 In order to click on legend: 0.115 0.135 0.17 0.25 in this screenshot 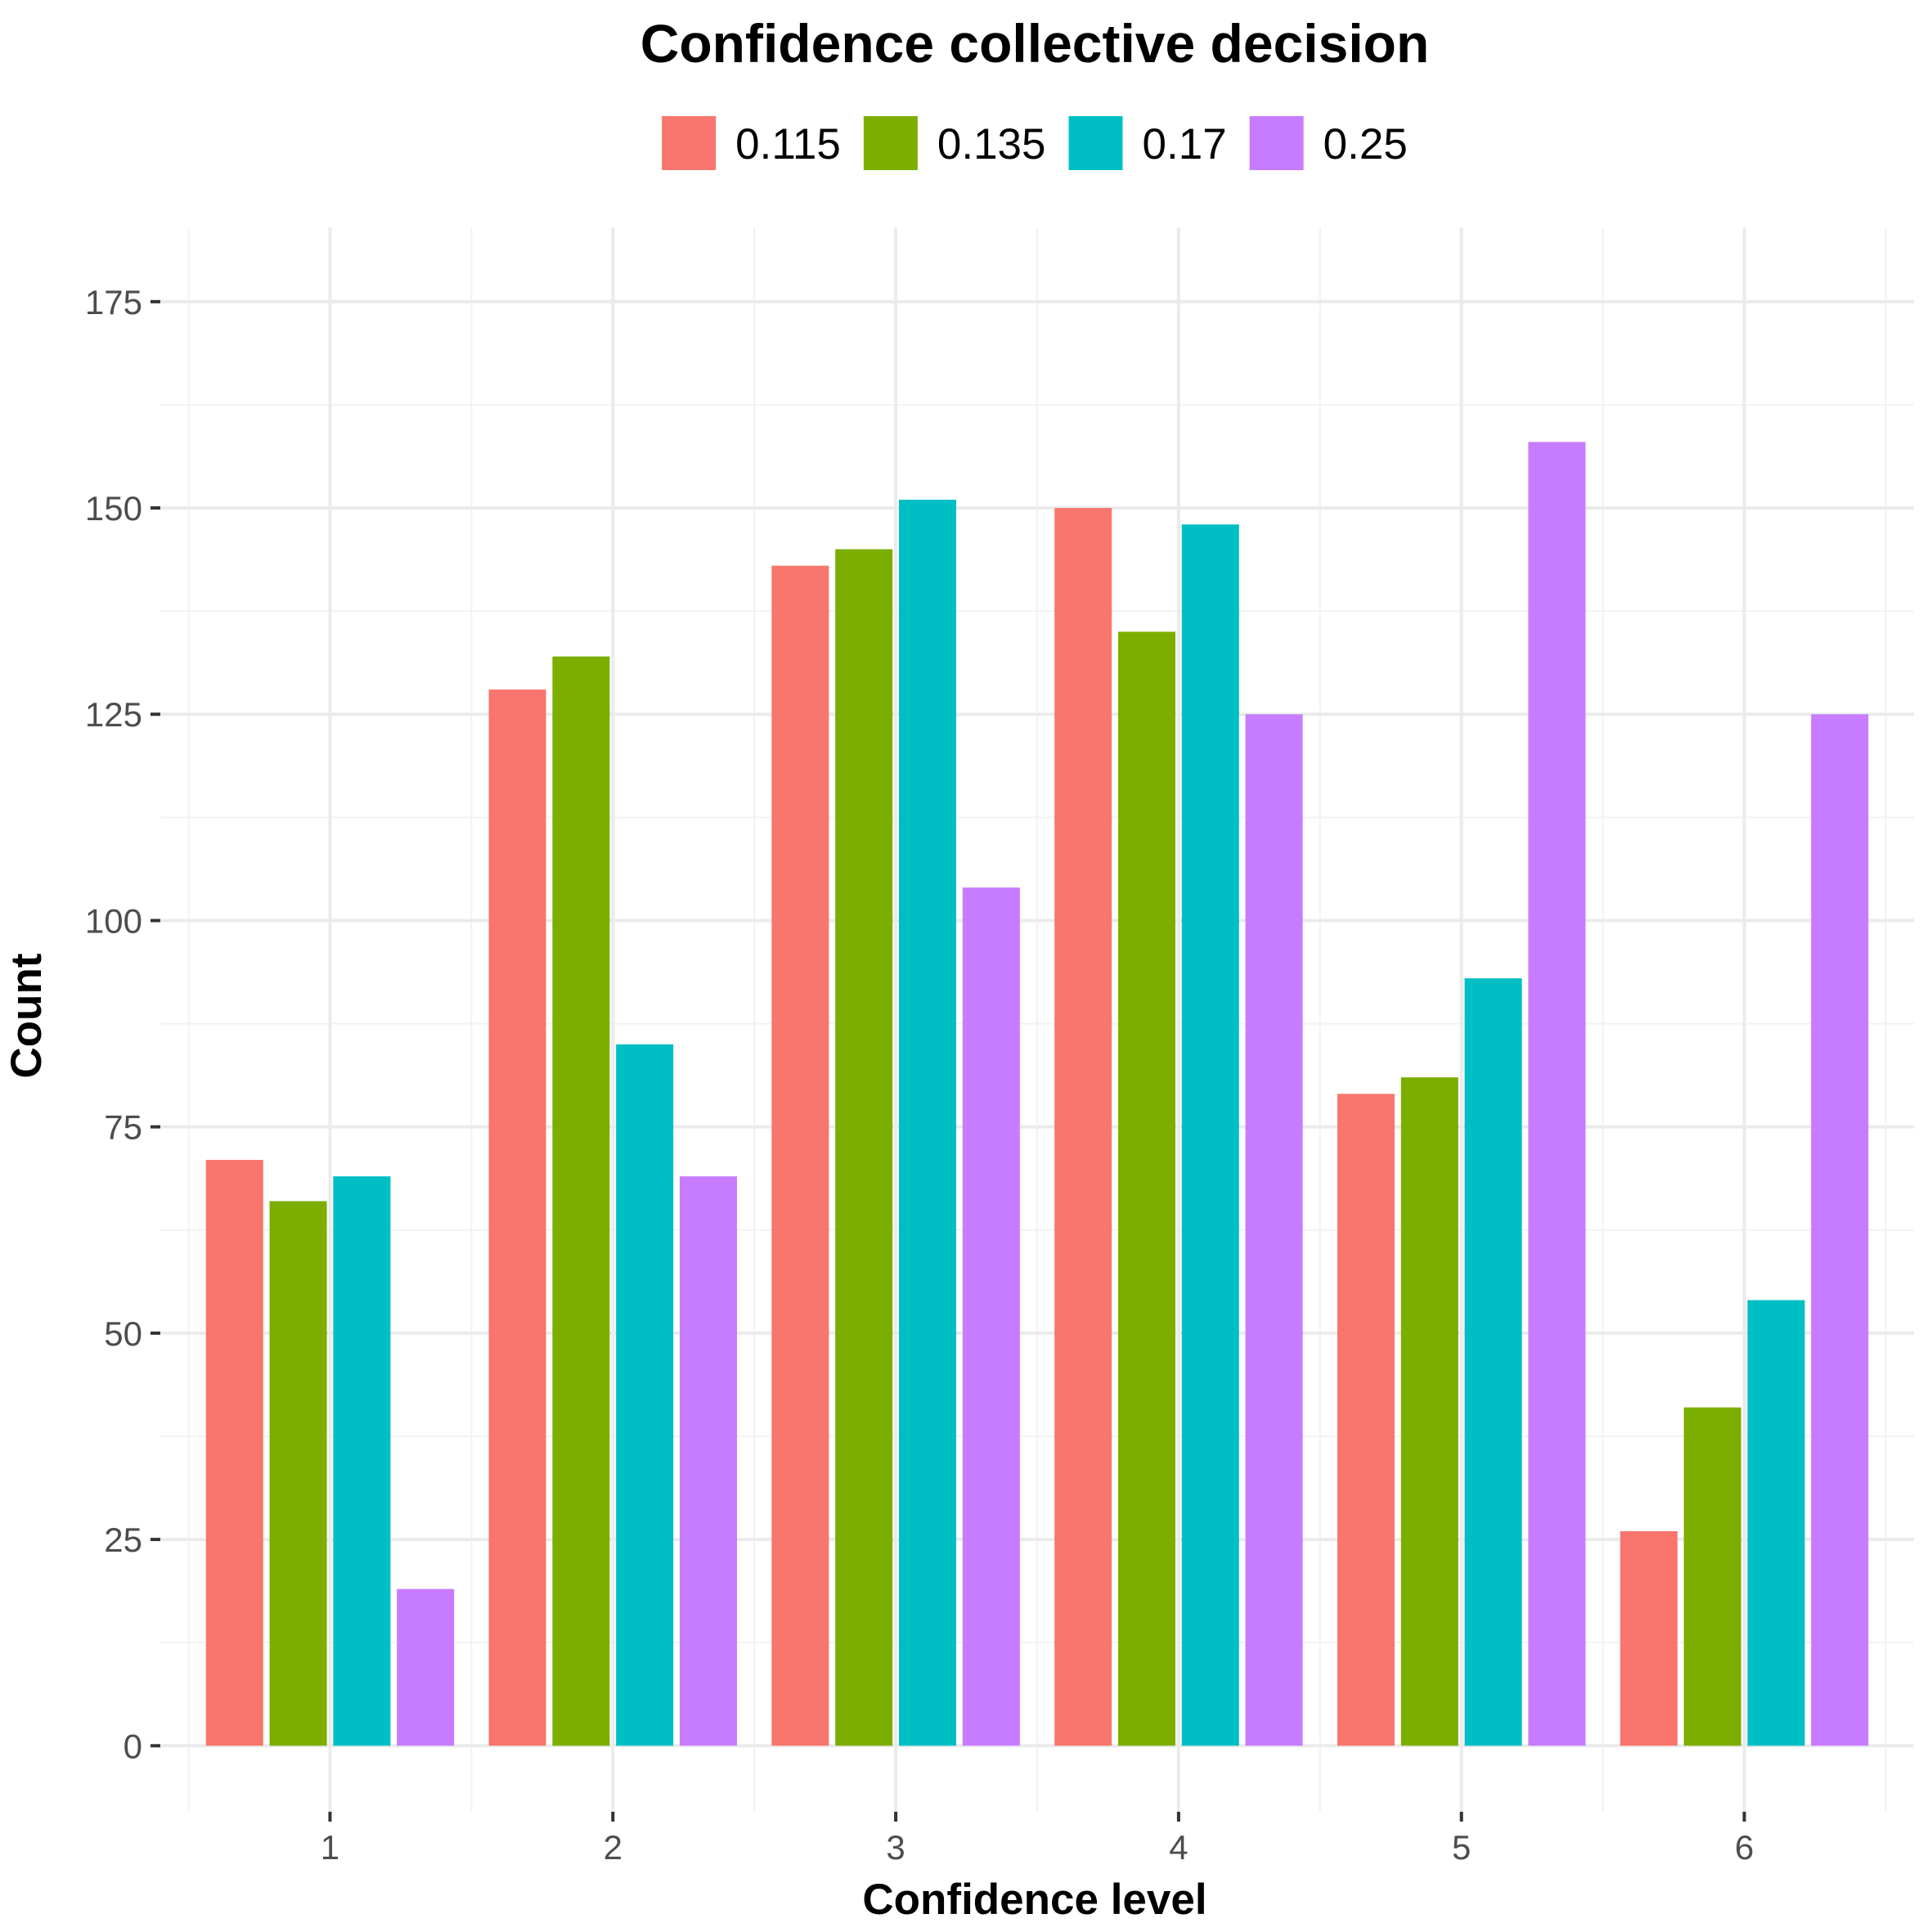, I will do `click(1035, 143)`.